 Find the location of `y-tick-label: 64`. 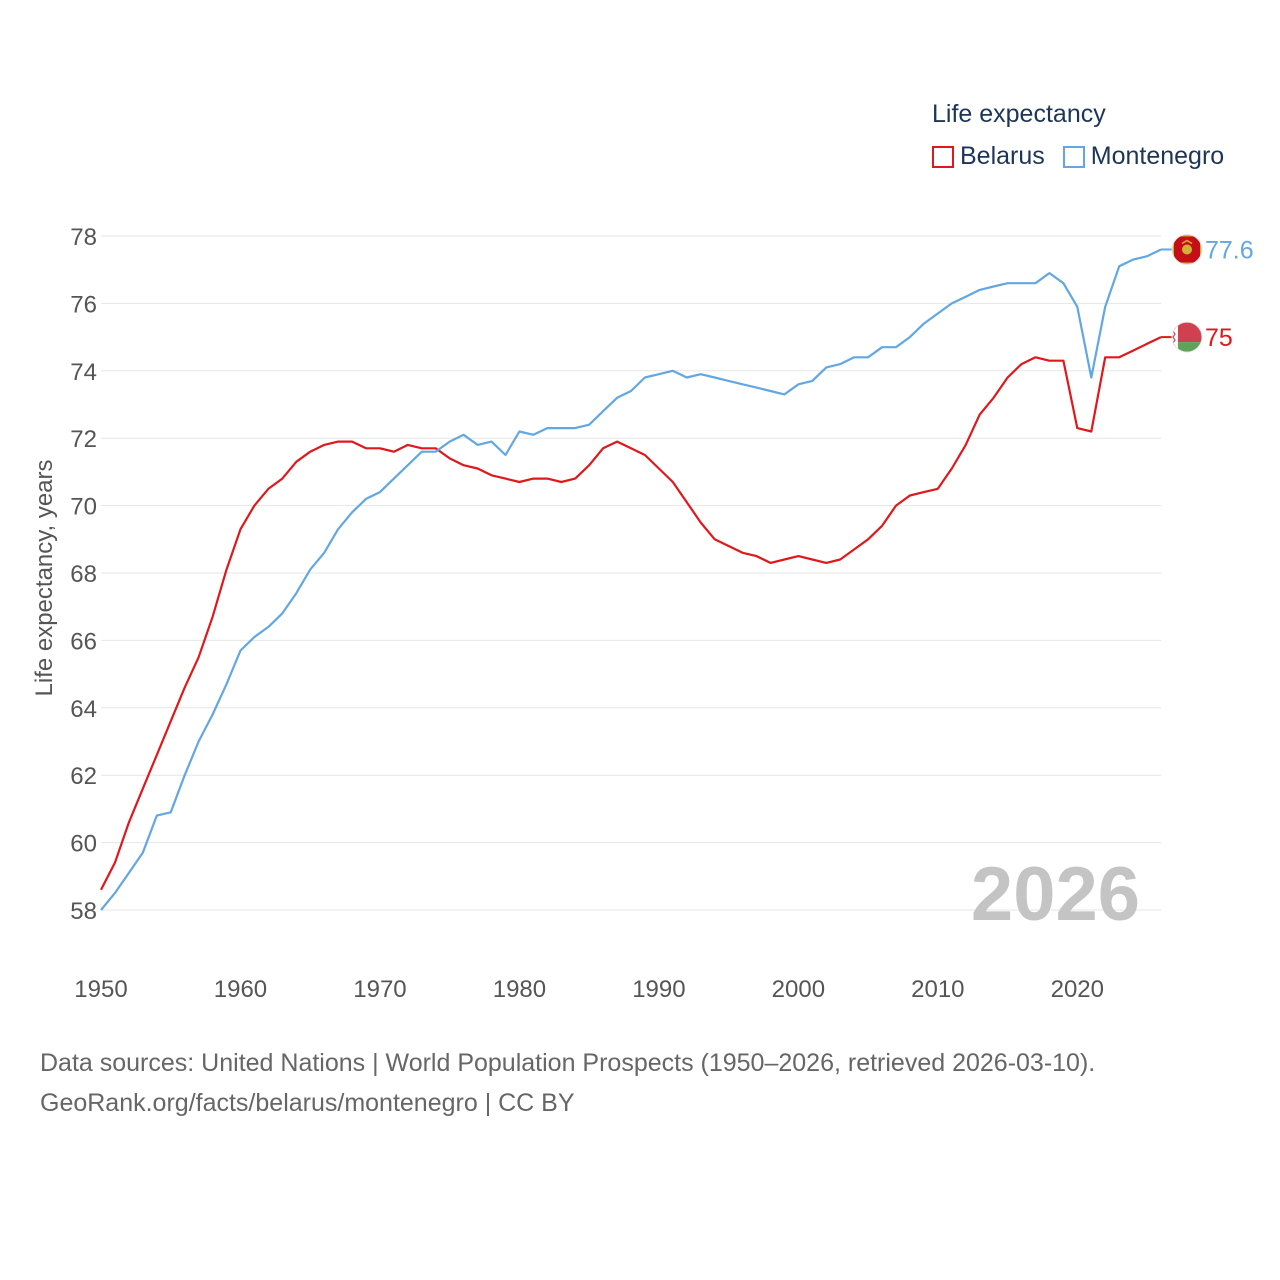

y-tick-label: 64 is located at coordinates (83, 709).